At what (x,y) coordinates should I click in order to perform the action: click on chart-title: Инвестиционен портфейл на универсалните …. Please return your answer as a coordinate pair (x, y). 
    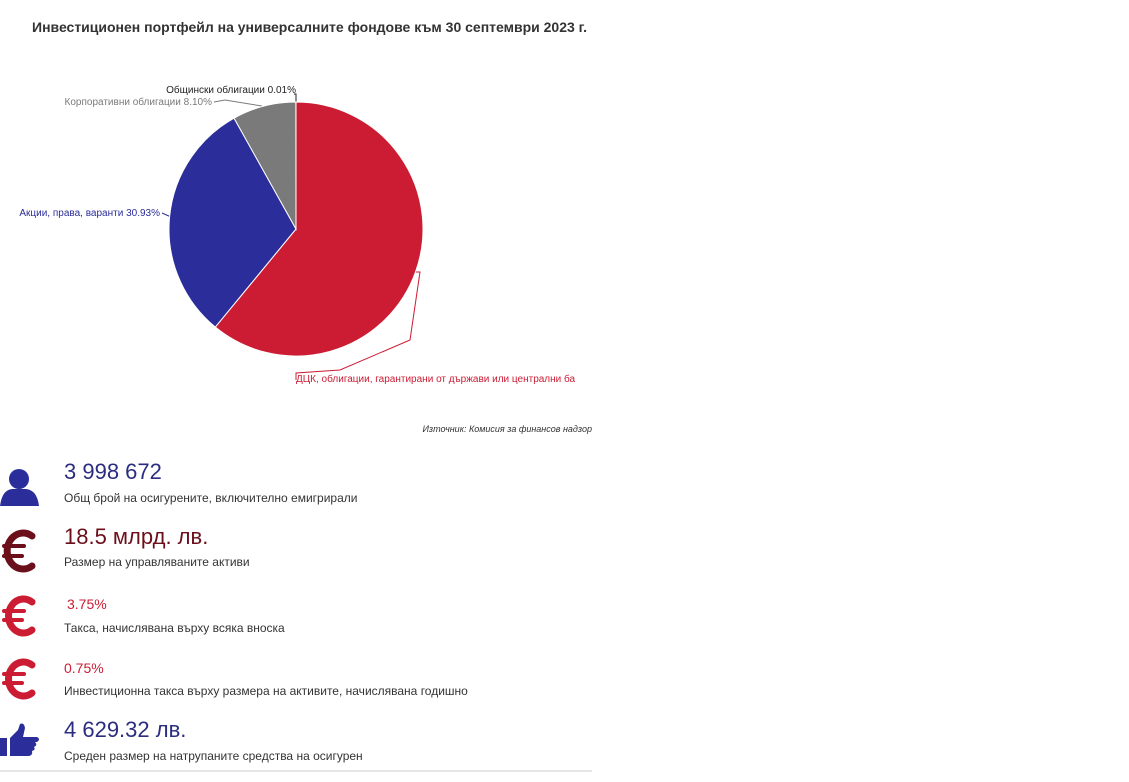
    Looking at the image, I should click on (309, 27).